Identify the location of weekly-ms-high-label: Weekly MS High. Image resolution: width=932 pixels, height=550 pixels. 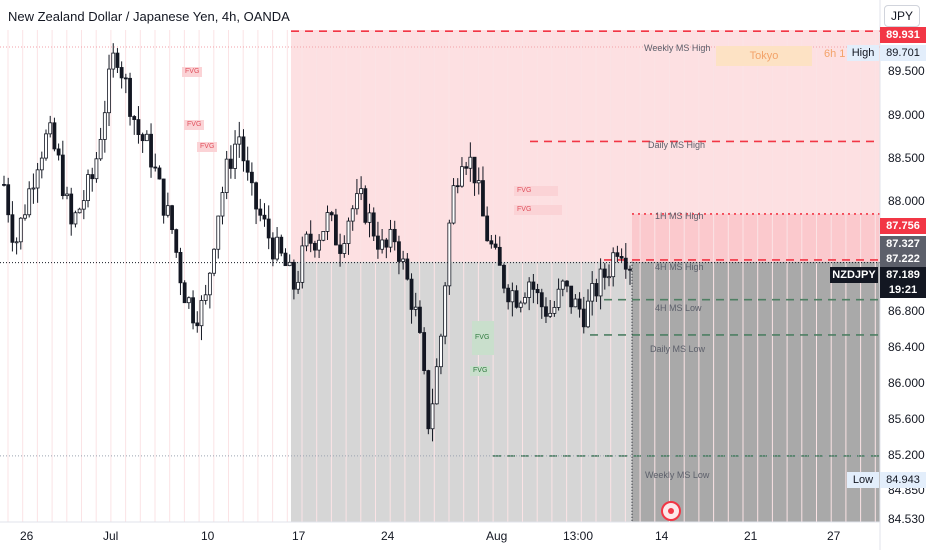
(677, 48).